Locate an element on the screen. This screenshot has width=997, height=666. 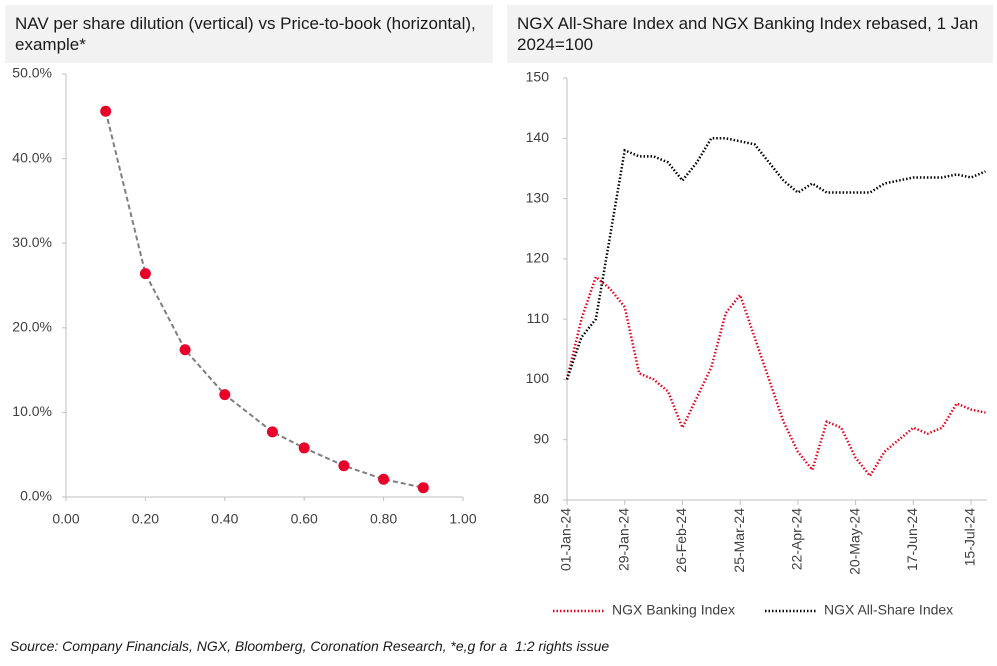
y-tick-label: 50.0% is located at coordinates (32, 73).